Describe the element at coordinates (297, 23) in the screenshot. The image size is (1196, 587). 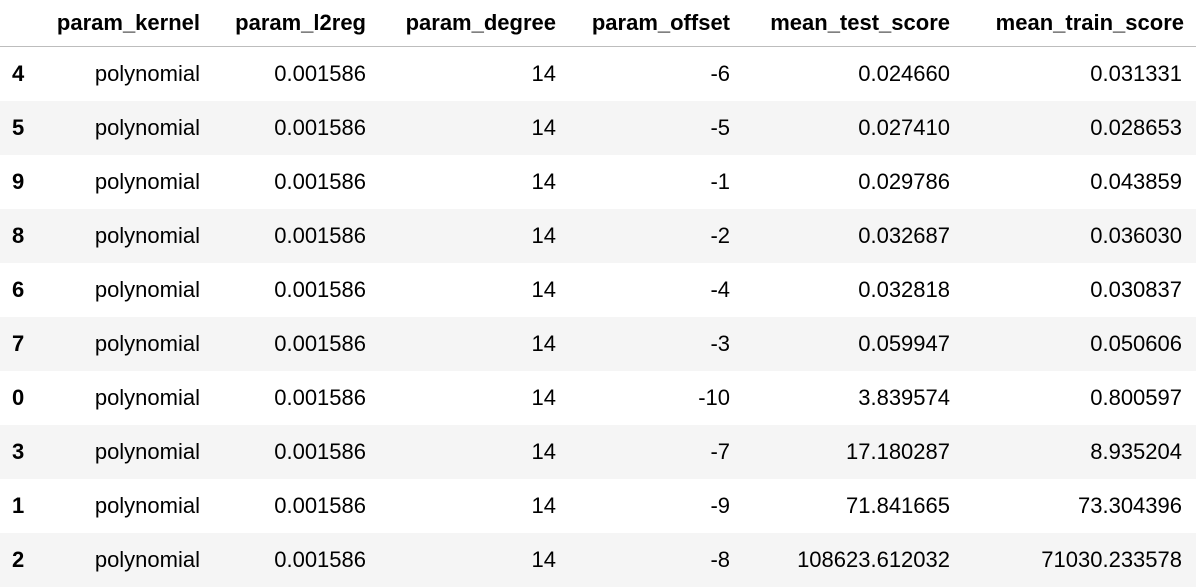
I see `column-header-param-l2reg: param_l2reg` at that location.